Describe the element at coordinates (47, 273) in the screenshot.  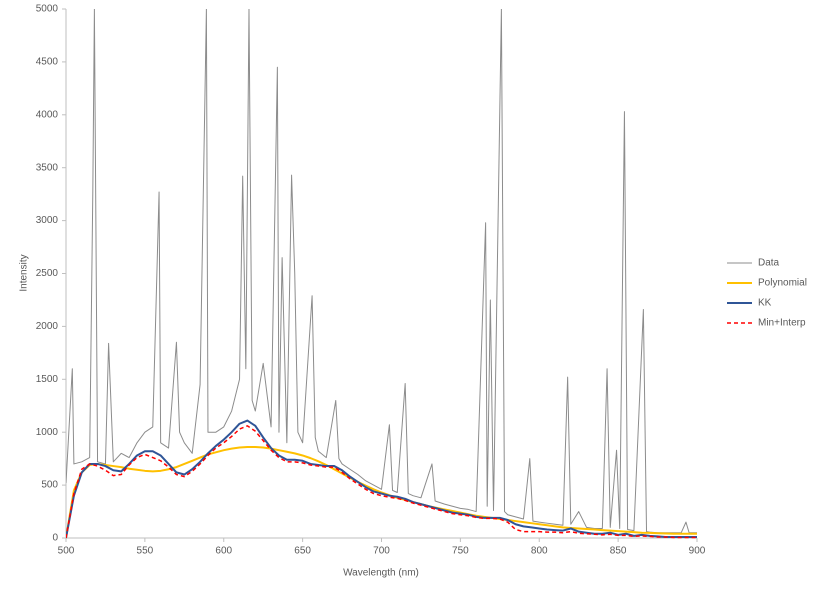
I see `y-tick-label: 2500` at that location.